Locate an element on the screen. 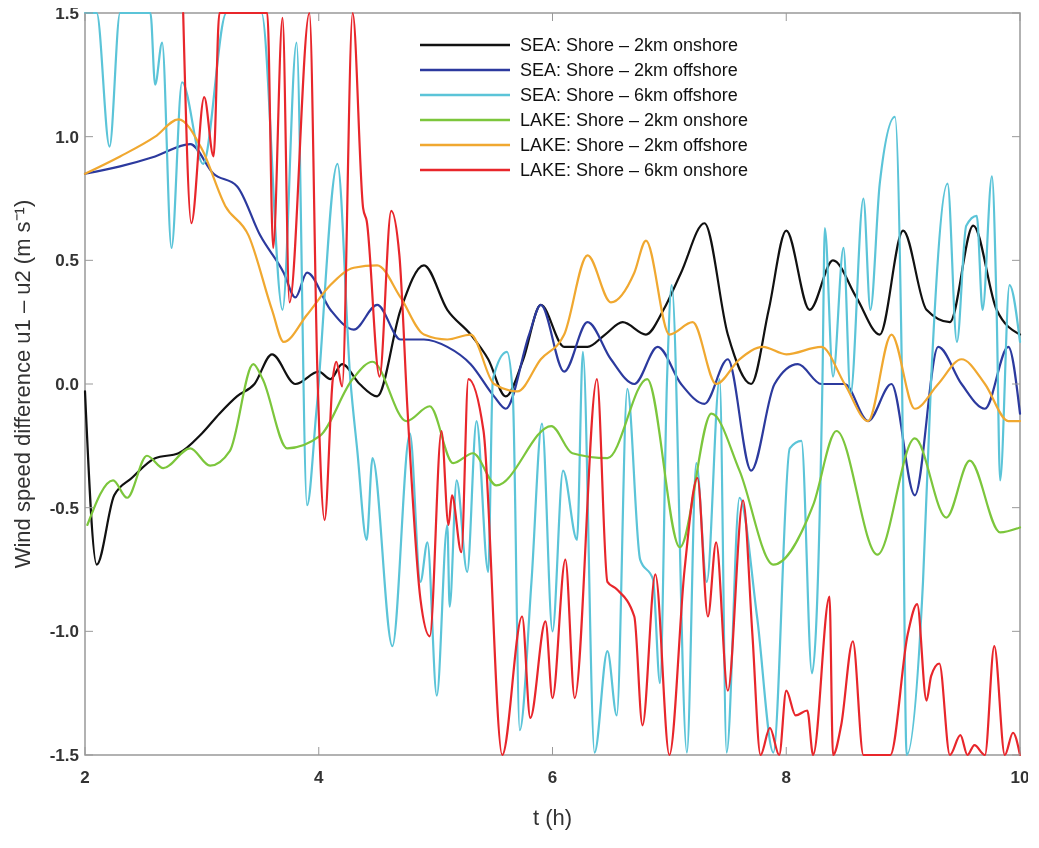 This screenshot has width=1039, height=848. legend-label: SEA: Shore – 6km offshore is located at coordinates (629, 95).